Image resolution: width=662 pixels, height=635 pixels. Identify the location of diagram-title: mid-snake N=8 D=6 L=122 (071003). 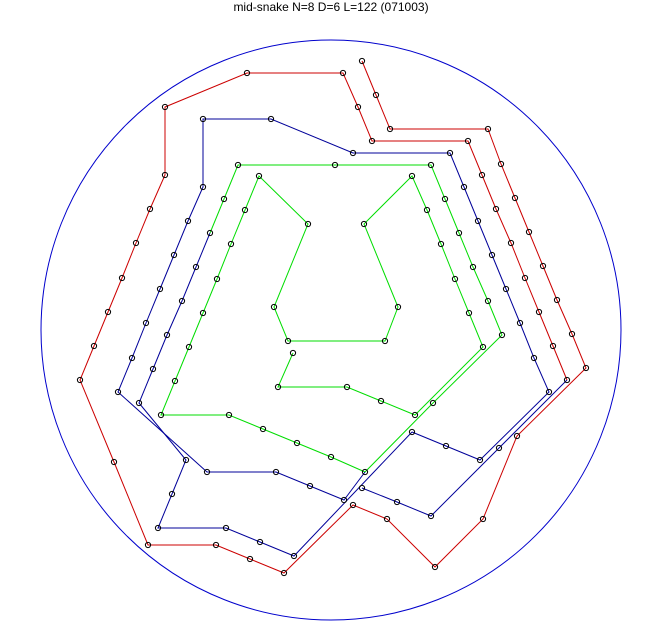
(331, 7).